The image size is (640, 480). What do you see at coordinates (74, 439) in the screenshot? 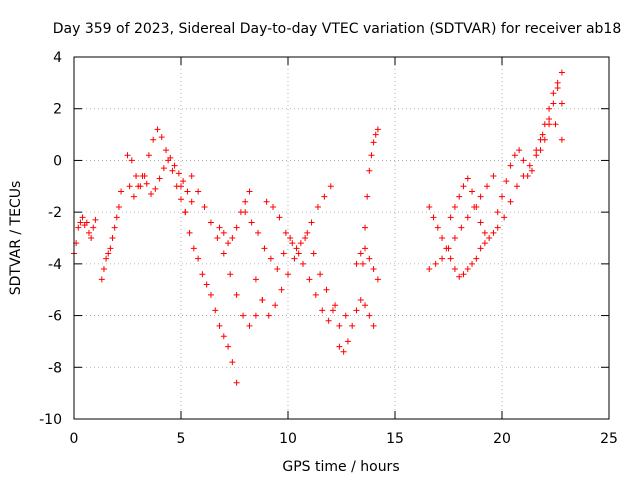
I see `x-tick-label: 0` at bounding box center [74, 439].